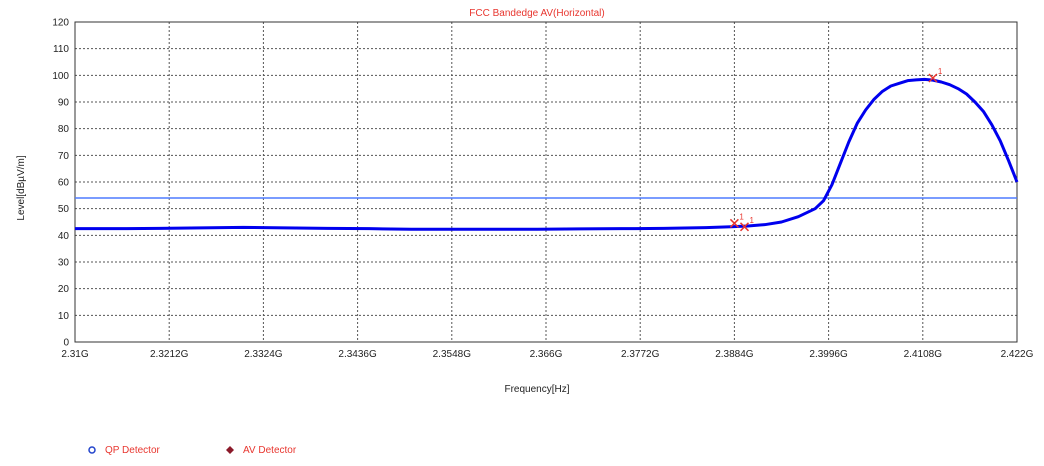 This screenshot has height=466, width=1044. I want to click on x-tick-label: 2.3548G, so click(452, 354).